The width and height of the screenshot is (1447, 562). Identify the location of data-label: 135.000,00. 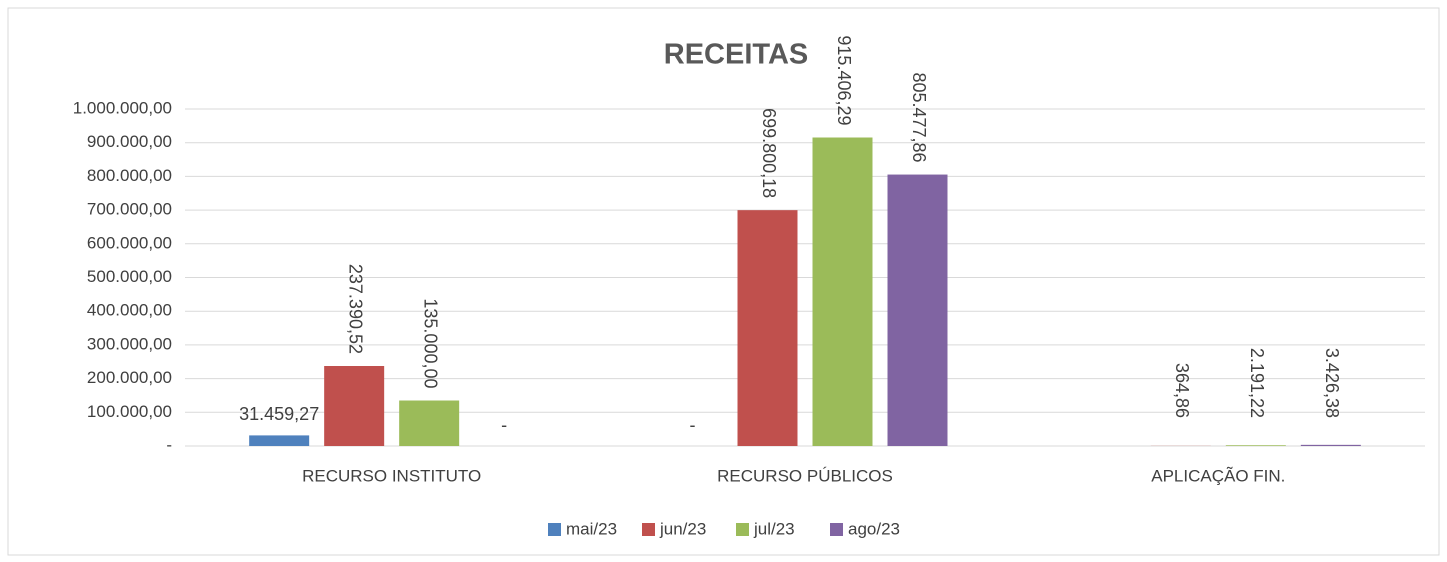
(430, 343).